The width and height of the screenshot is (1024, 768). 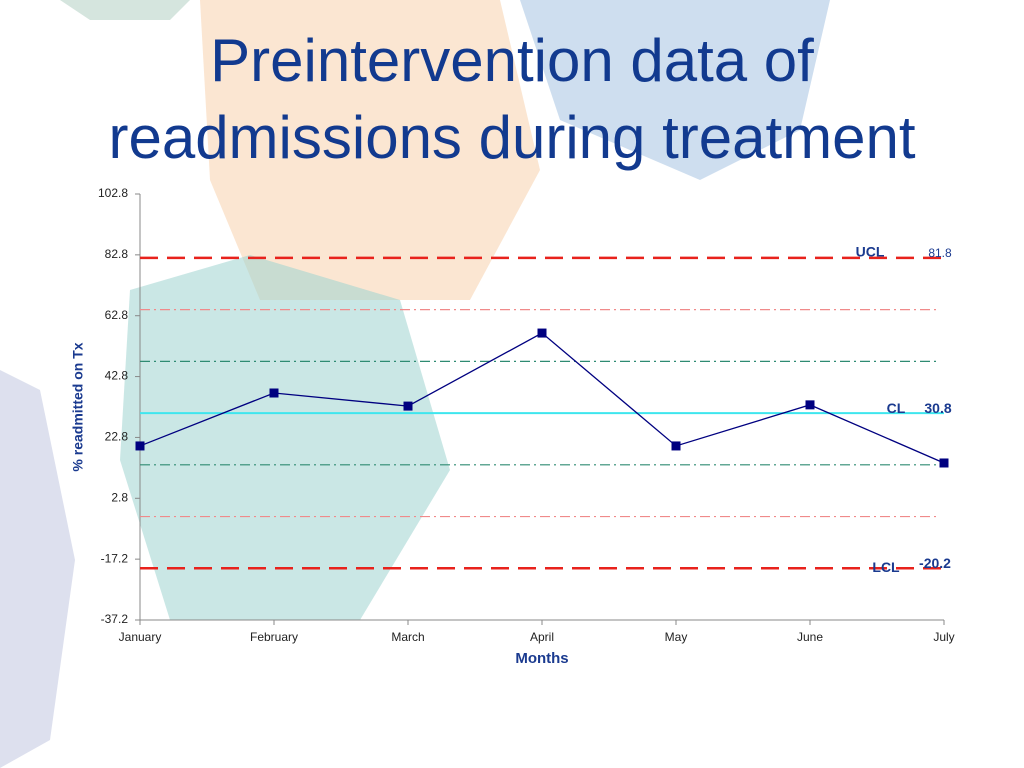 I want to click on y-tick-label: 22.8, so click(x=117, y=437).